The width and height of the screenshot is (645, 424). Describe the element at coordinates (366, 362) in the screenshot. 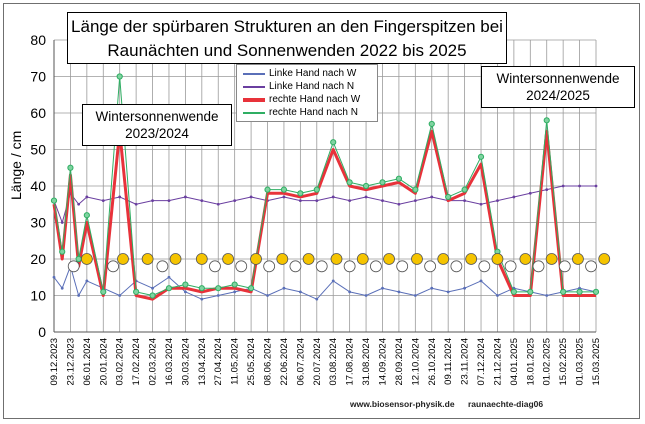

I see `x-tick-label: 31.08.2024` at that location.